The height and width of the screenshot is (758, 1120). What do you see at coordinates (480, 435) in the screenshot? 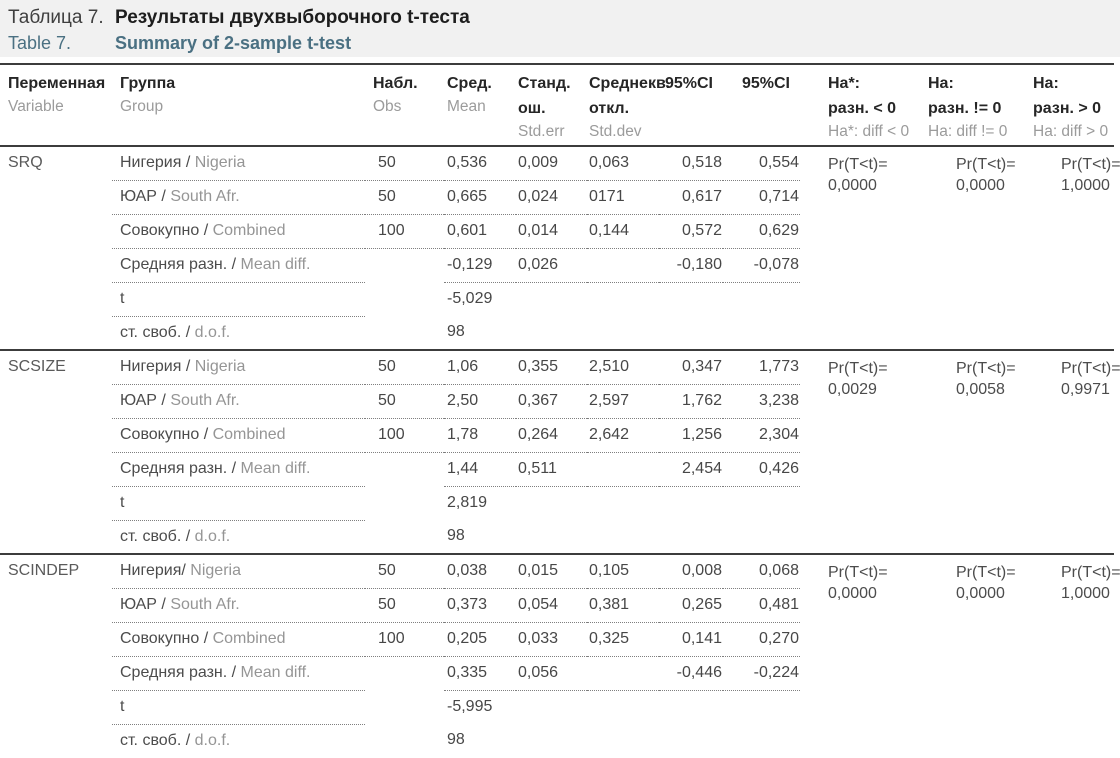
I see `cell-mean: 1,78` at bounding box center [480, 435].